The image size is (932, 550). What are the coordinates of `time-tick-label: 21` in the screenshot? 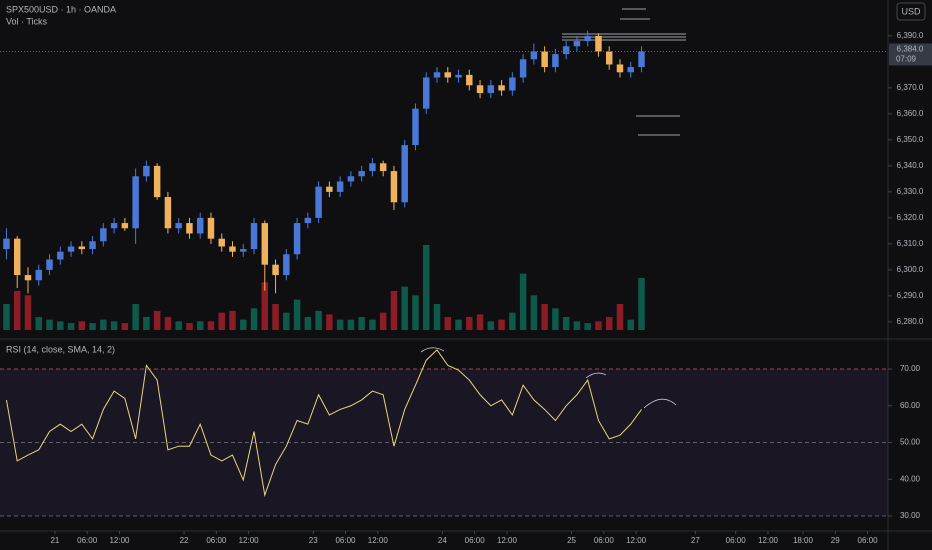 It's located at (54, 540).